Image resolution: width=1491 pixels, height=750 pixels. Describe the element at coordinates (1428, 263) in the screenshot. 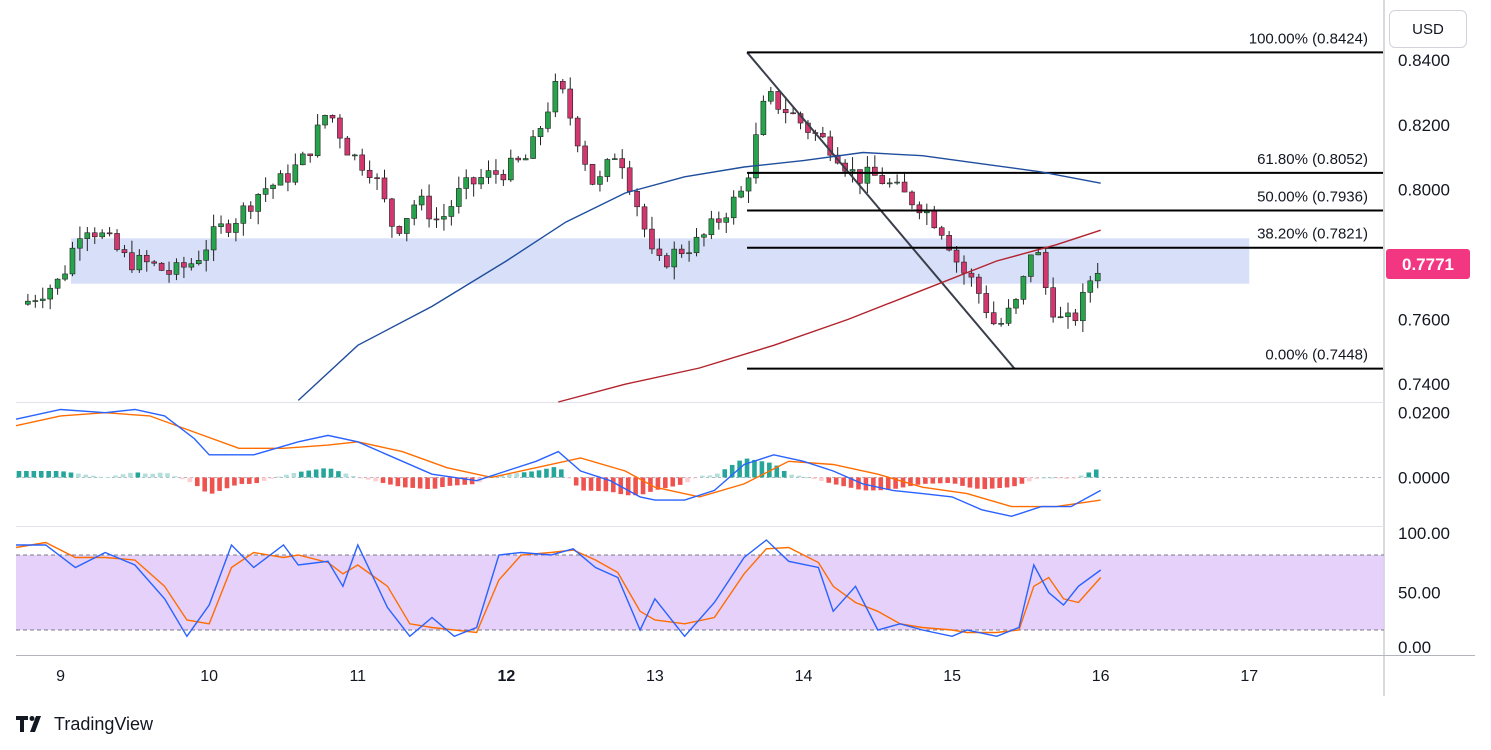

I see `current-price-badge` at that location.